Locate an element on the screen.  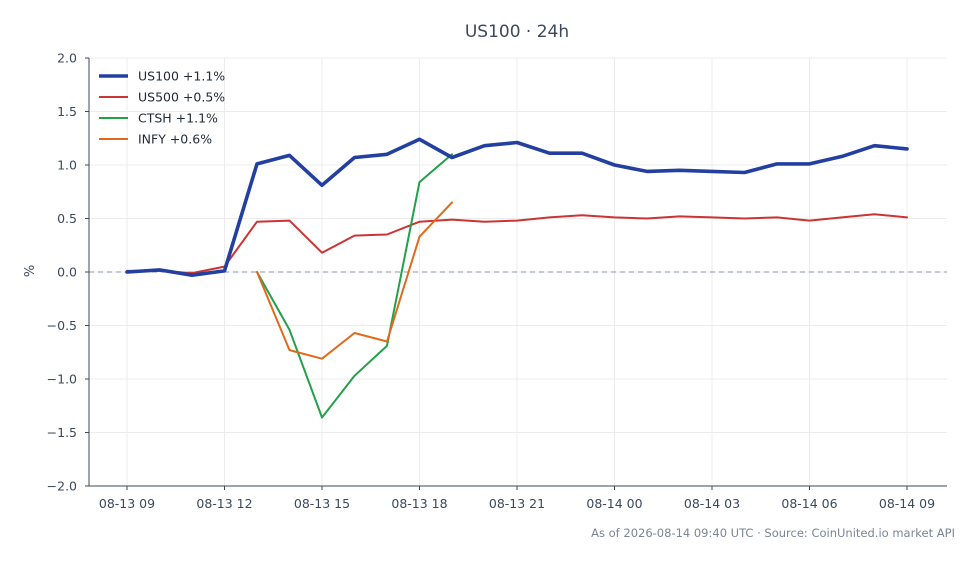
y-tick-label: 0.5 is located at coordinates (67, 218).